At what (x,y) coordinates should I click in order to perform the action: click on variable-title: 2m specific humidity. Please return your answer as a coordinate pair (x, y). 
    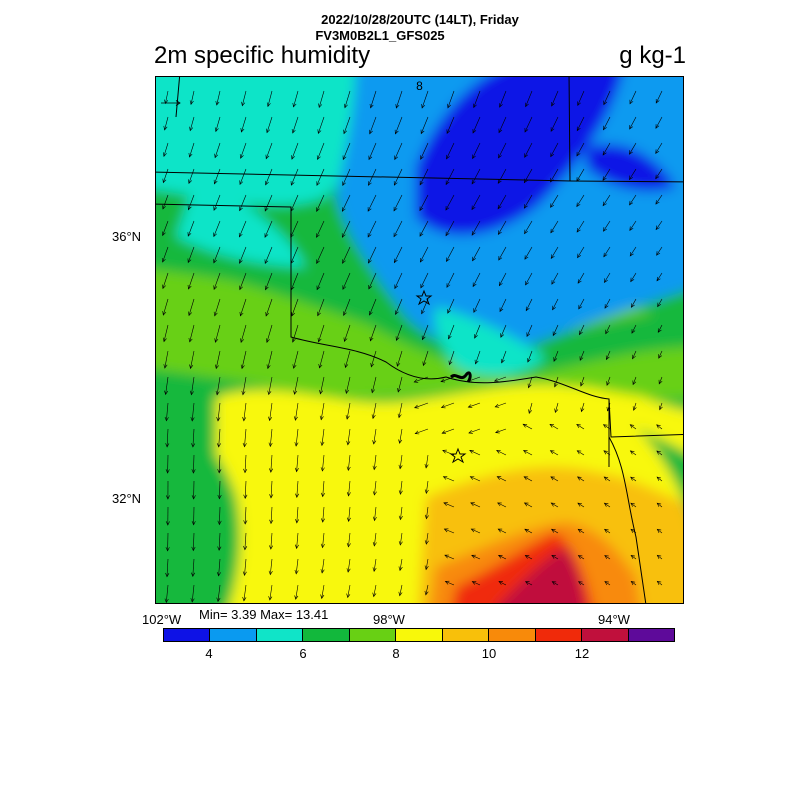
    Looking at the image, I should click on (262, 55).